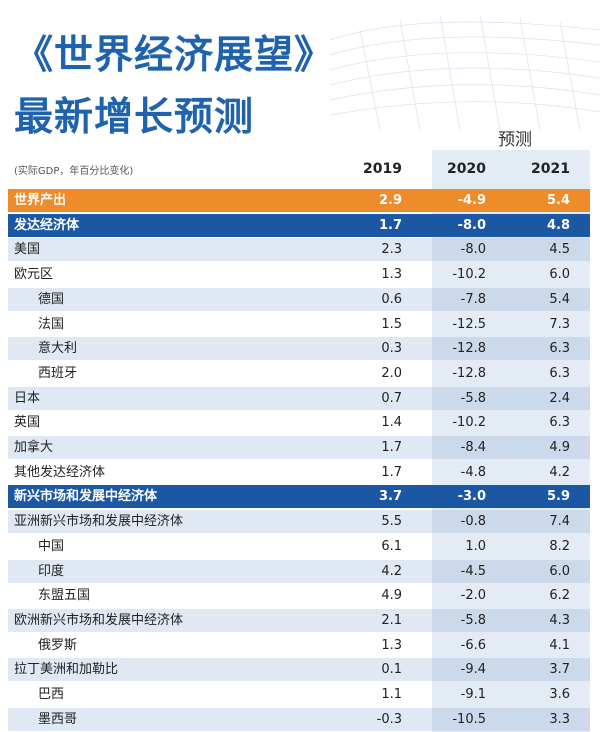  Describe the element at coordinates (559, 645) in the screenshot. I see `cell-value: 4.1` at that location.